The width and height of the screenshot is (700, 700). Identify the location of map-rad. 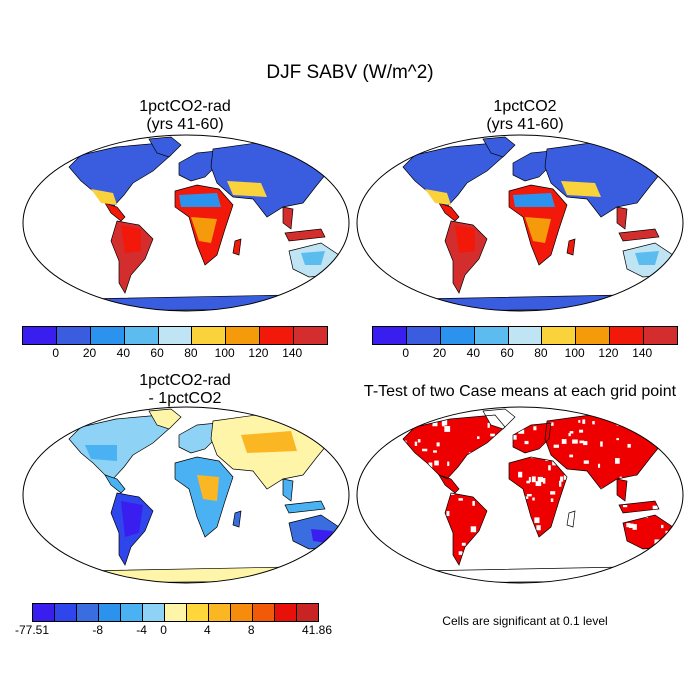
(186, 223).